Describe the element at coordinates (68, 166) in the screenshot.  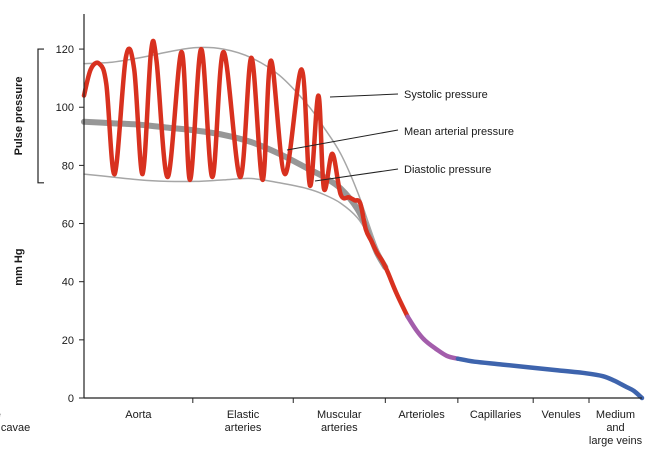
I see `y-tick-label: 80` at that location.